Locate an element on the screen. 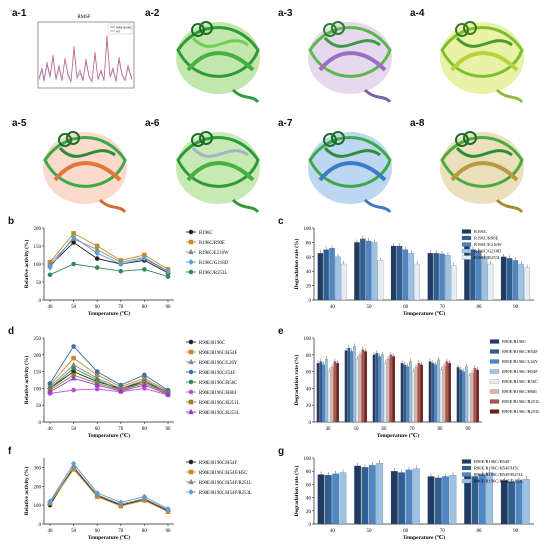 This screenshot has width=550, height=549. y-tick-label: 300 is located at coordinates (38, 468).